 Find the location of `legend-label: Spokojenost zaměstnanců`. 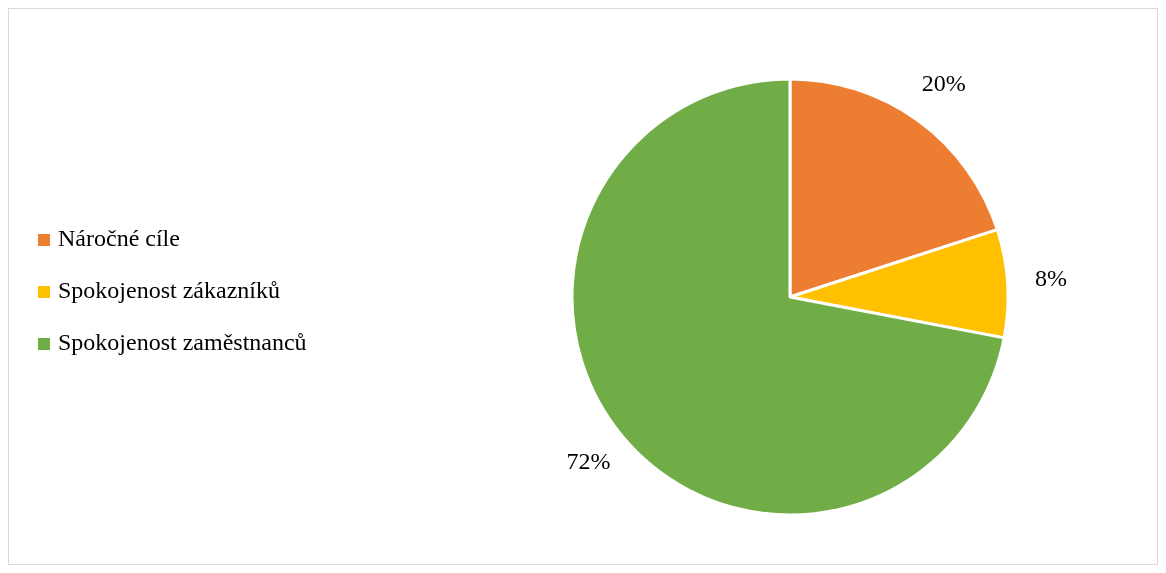

legend-label: Spokojenost zaměstnanců is located at coordinates (182, 341).